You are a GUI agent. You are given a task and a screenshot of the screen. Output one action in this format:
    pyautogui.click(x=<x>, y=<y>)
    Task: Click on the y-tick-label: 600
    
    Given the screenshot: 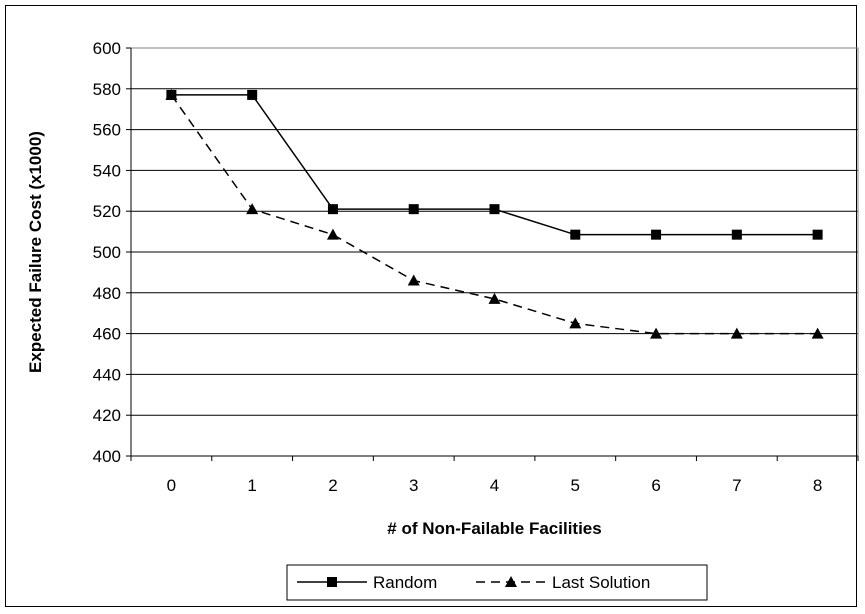 What is the action you would take?
    pyautogui.click(x=107, y=48)
    